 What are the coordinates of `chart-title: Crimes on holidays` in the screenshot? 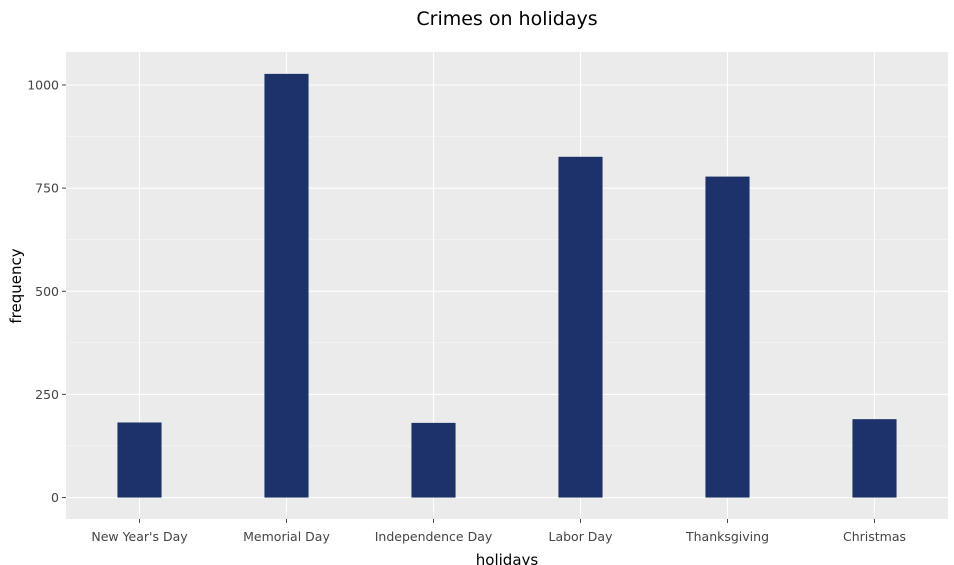 It's located at (506, 19).